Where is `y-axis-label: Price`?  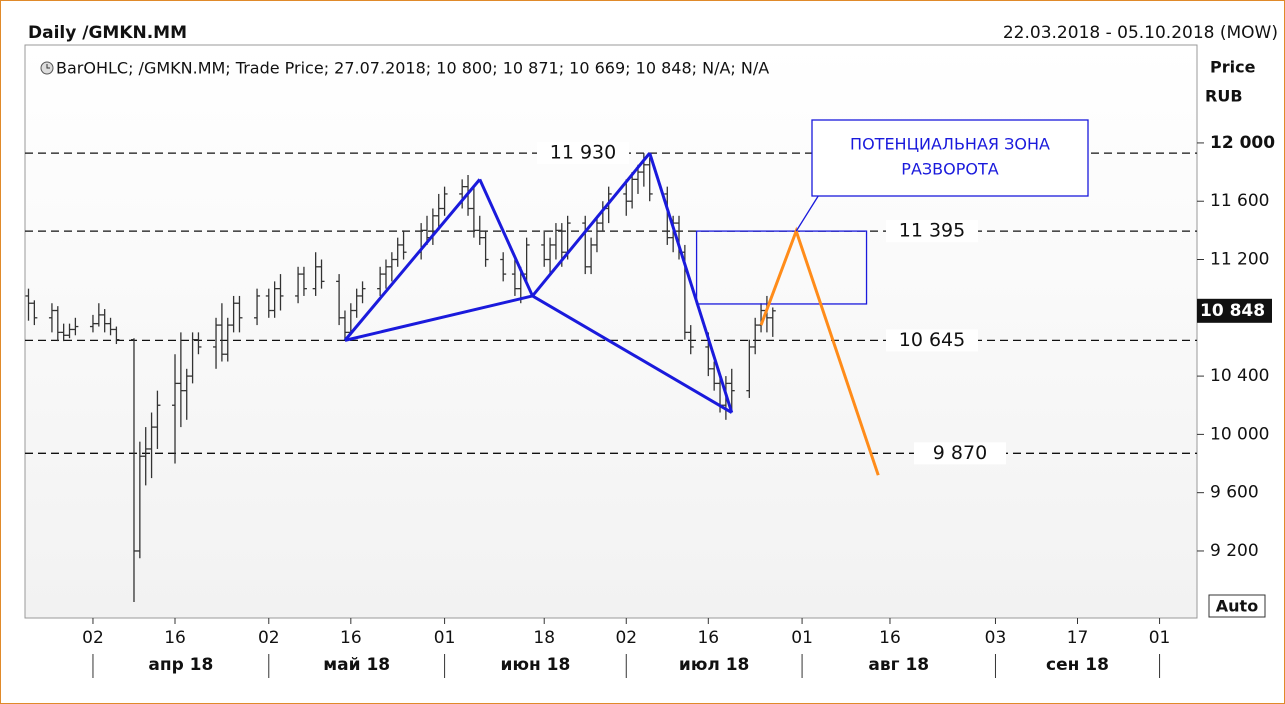
y-axis-label: Price is located at coordinates (1233, 67).